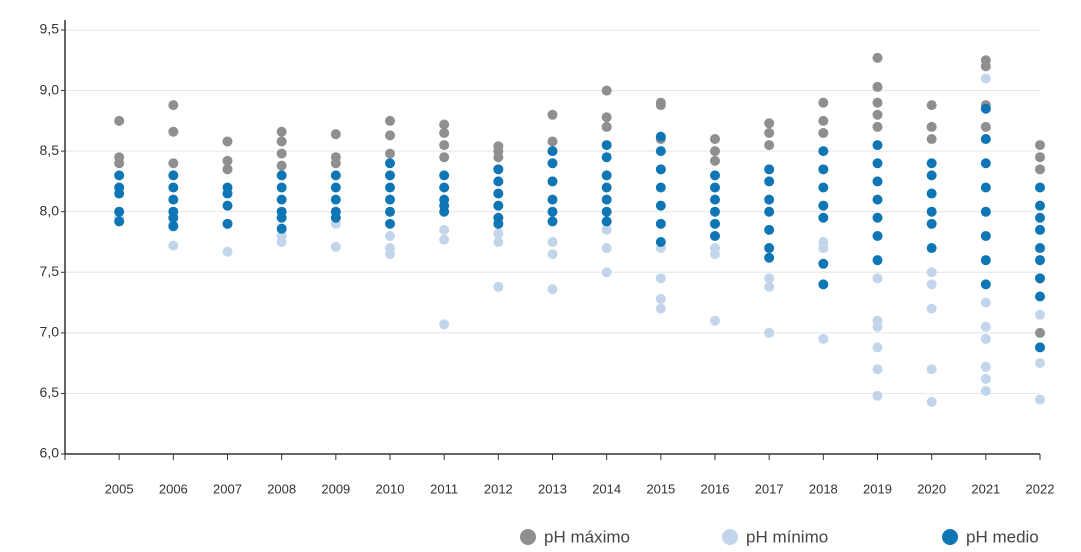 This screenshot has width=1081, height=552. Describe the element at coordinates (50, 271) in the screenshot. I see `y-tick-label: 7,5` at that location.